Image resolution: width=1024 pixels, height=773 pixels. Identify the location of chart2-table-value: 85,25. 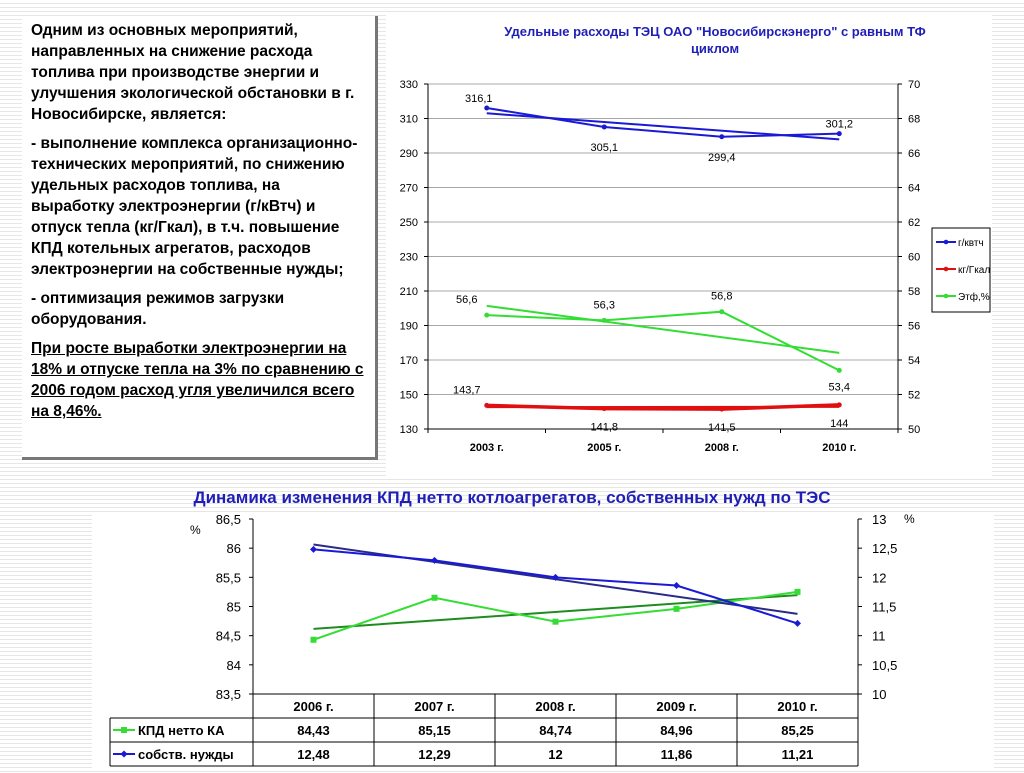
(797, 730).